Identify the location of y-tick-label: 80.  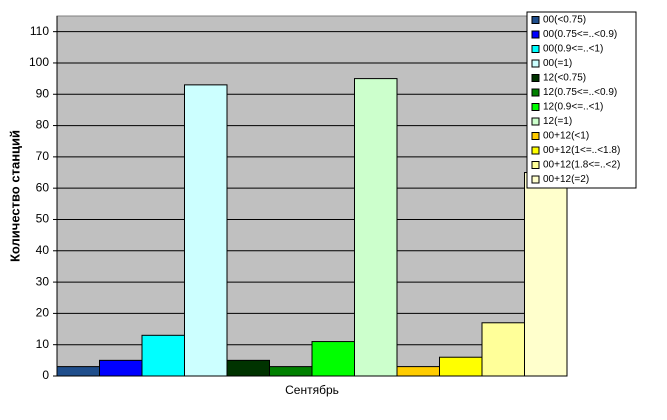
(43, 125).